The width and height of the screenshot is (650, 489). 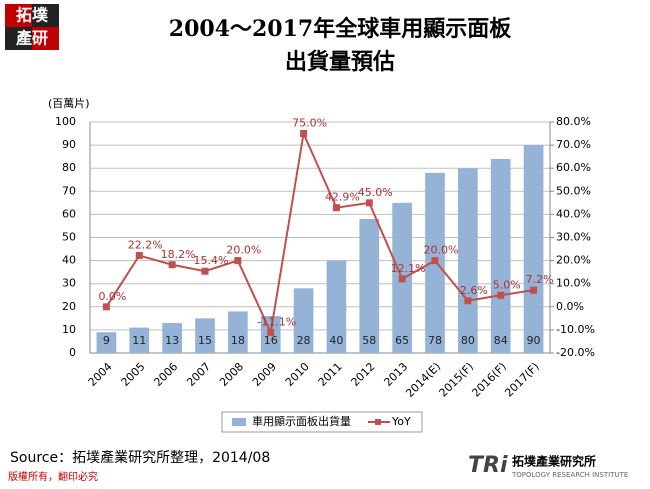 What do you see at coordinates (340, 62) in the screenshot?
I see `chart-subtitle: 出貨量預估` at bounding box center [340, 62].